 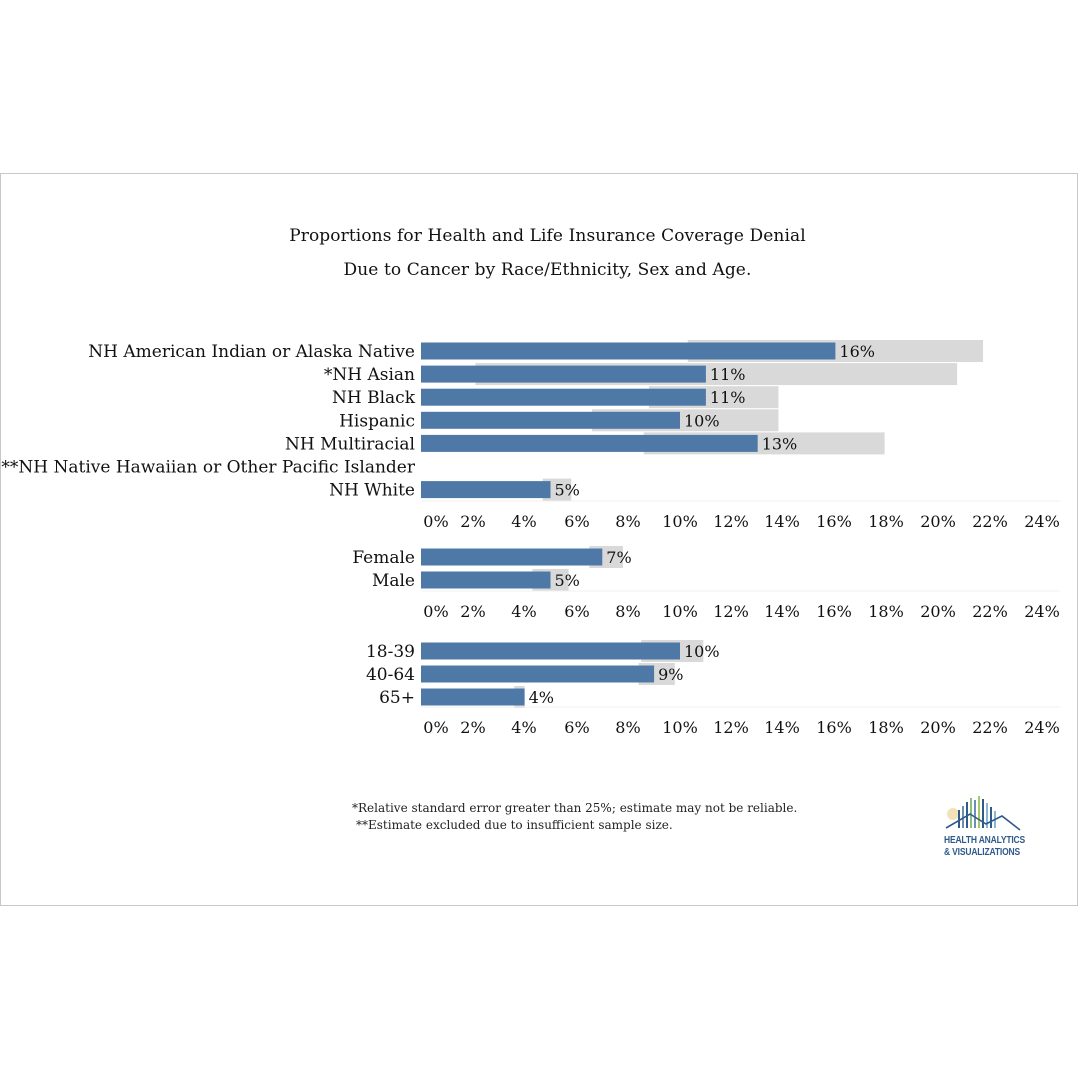 What do you see at coordinates (857, 351) in the screenshot?
I see `data-label: 16%` at bounding box center [857, 351].